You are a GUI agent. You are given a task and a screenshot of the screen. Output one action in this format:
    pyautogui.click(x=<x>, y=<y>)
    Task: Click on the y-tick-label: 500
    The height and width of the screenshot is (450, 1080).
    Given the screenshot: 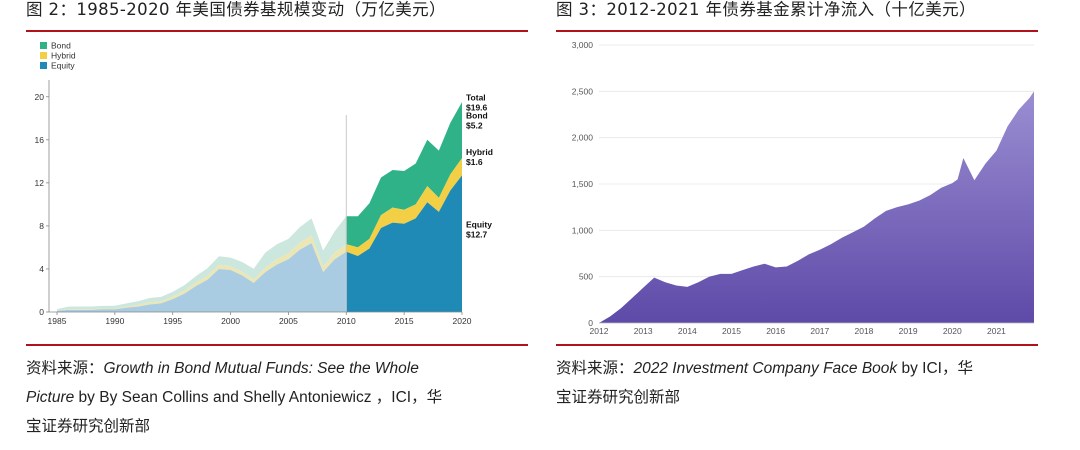 What is the action you would take?
    pyautogui.click(x=586, y=277)
    